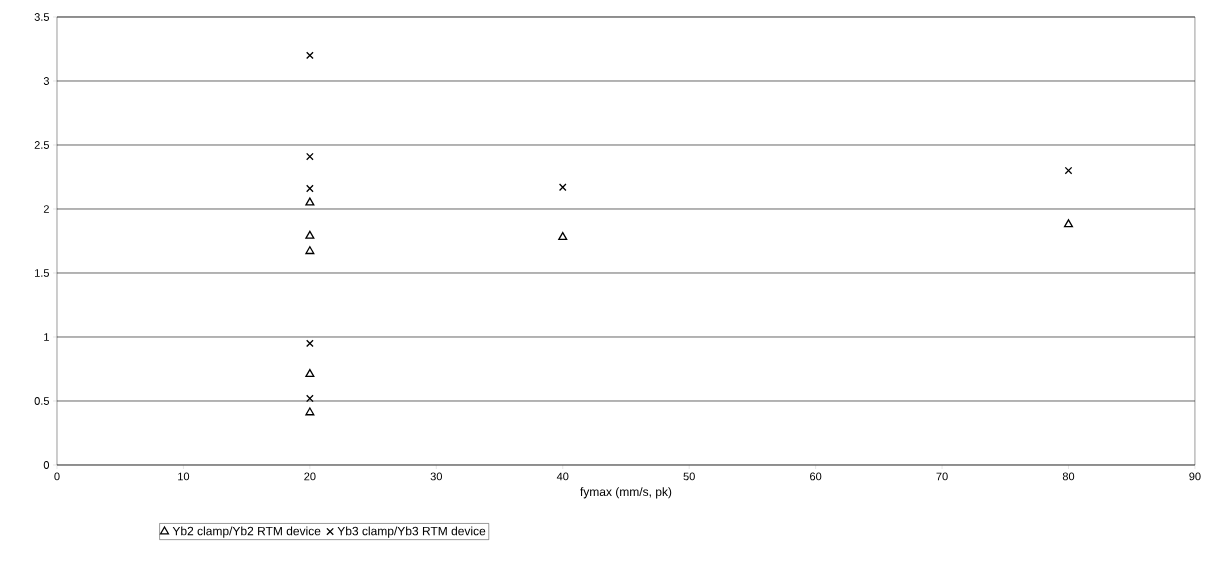 The height and width of the screenshot is (586, 1220). I want to click on x-axis-title: fymax (mm/s, pk), so click(626, 493).